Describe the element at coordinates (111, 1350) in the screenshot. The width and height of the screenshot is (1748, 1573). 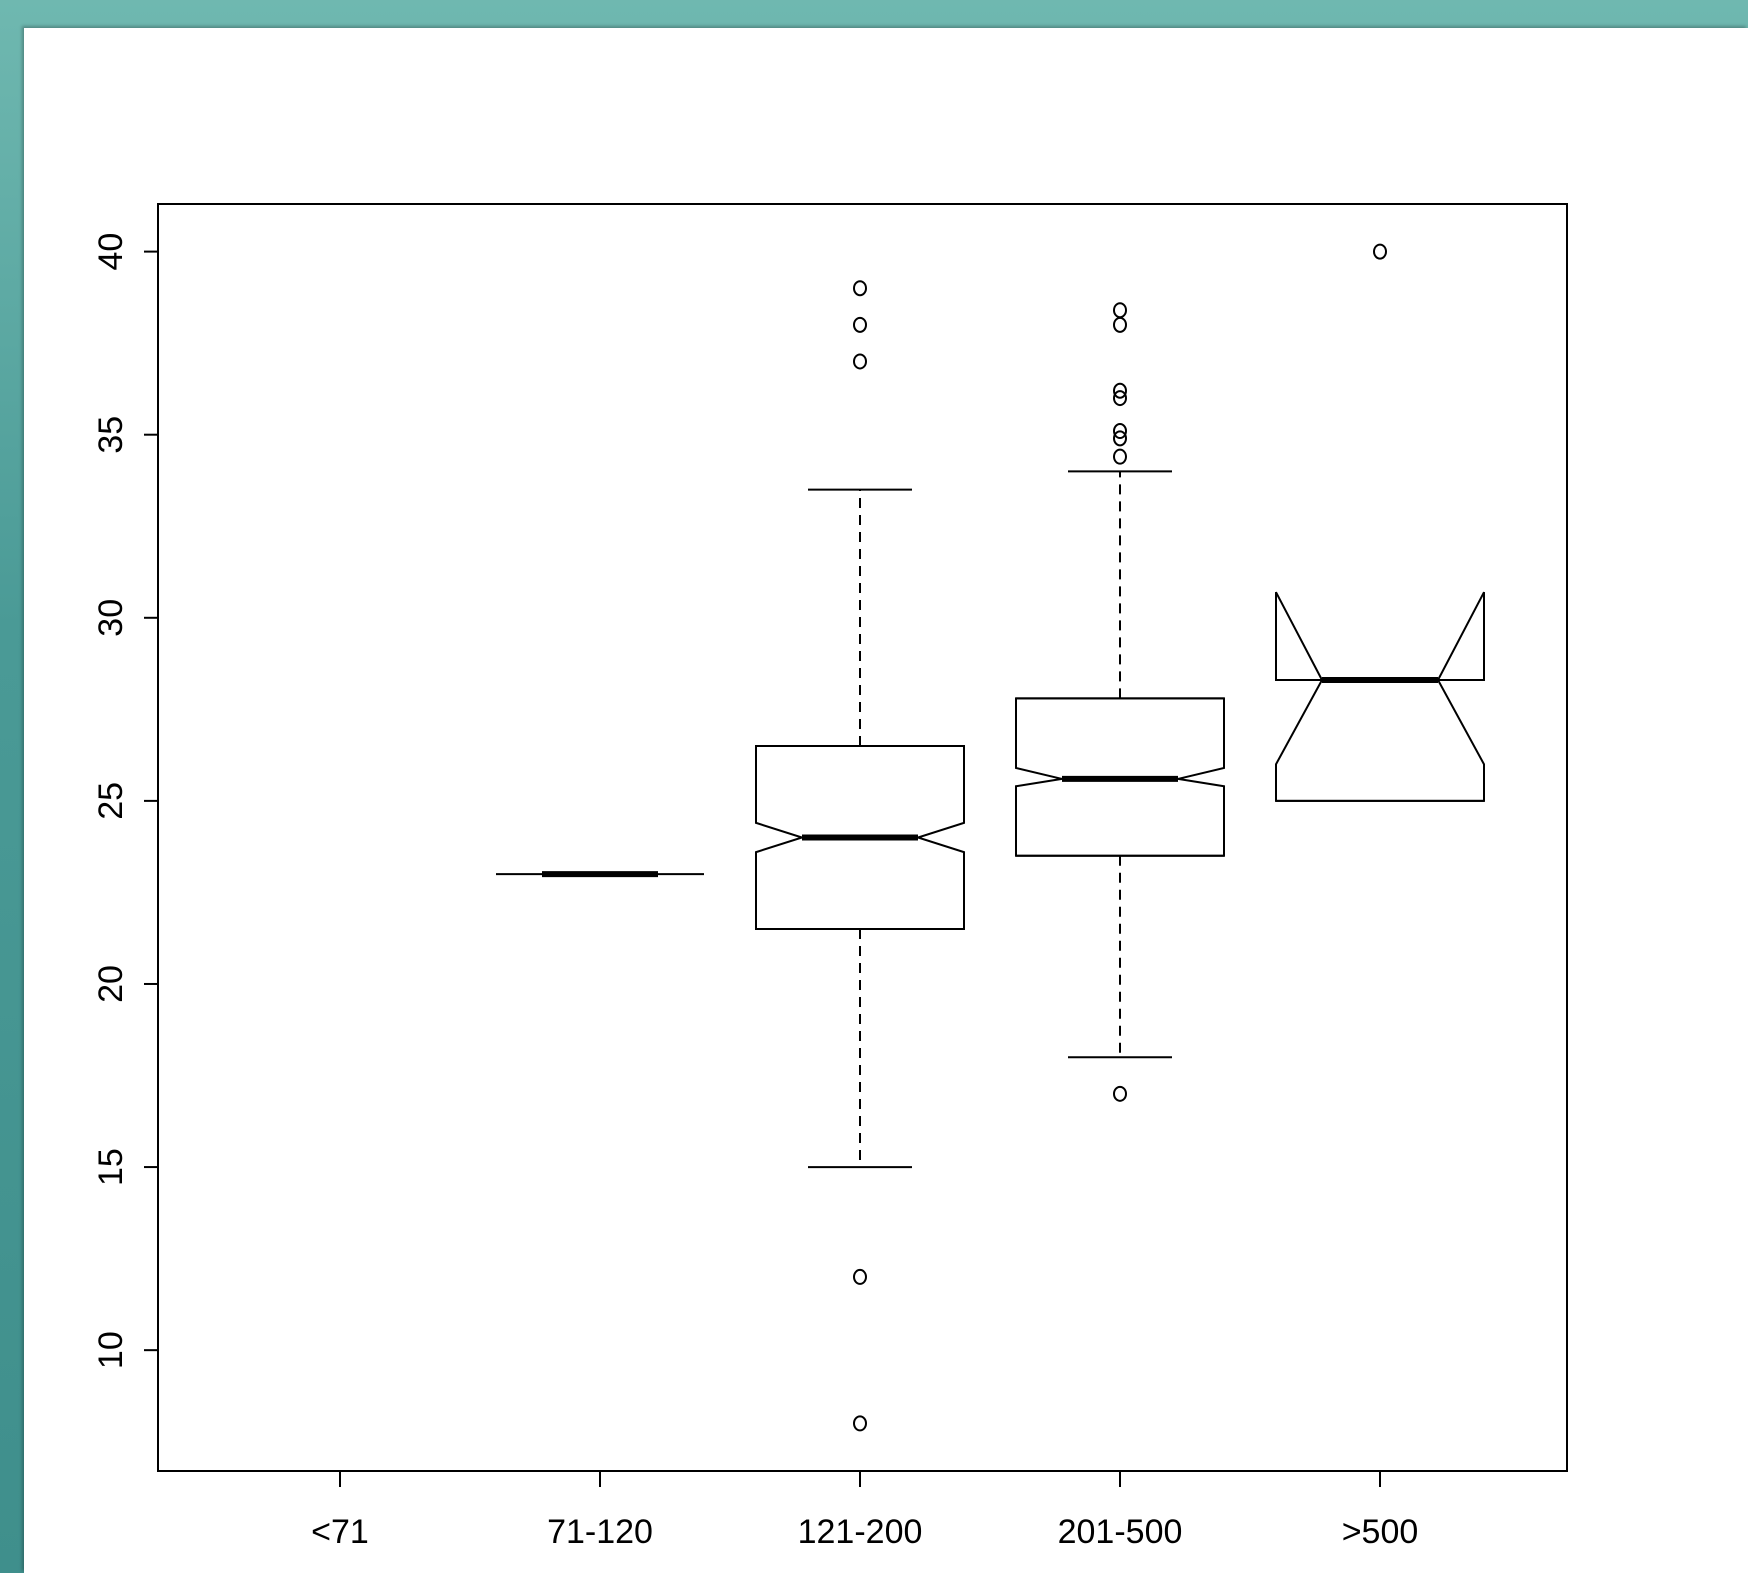
I see `y-tick-label-0: 10` at that location.